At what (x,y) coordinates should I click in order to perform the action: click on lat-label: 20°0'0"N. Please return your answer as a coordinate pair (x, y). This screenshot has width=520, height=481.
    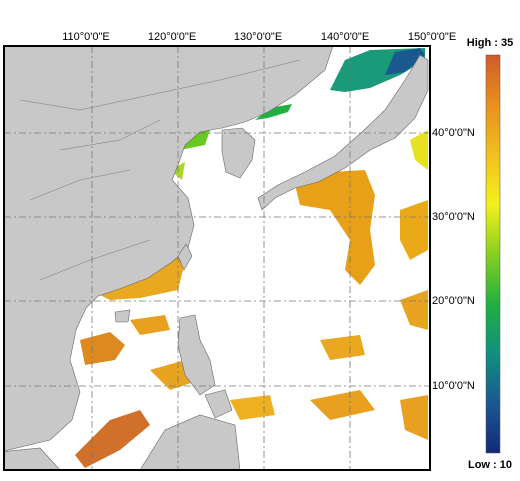
    Looking at the image, I should click on (453, 301).